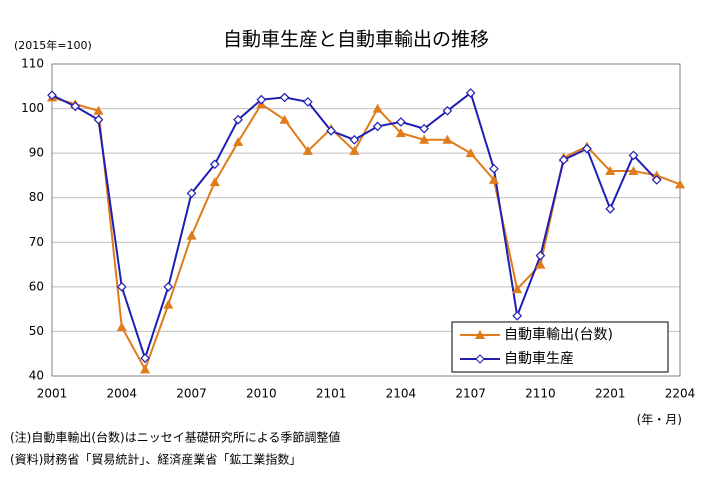 This screenshot has width=712, height=496. Describe the element at coordinates (331, 394) in the screenshot. I see `x-tick-label: 2101` at that location.